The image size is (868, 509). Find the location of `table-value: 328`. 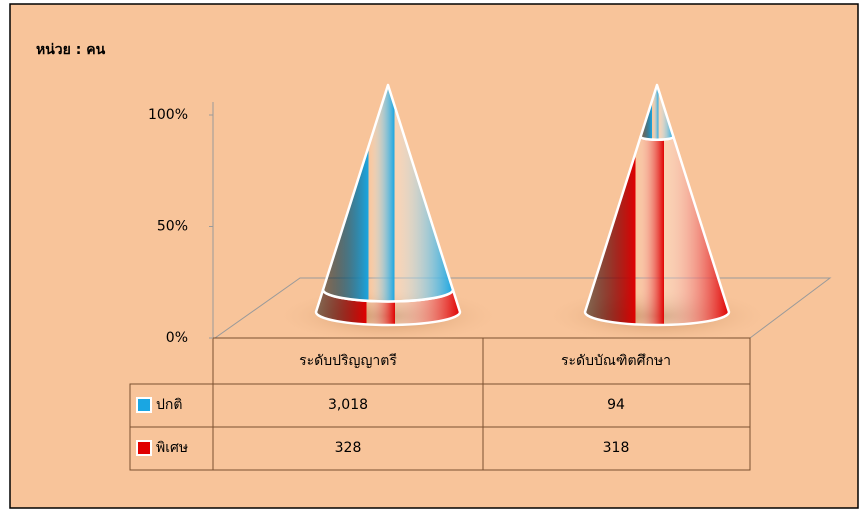

table-value: 328 is located at coordinates (348, 448).